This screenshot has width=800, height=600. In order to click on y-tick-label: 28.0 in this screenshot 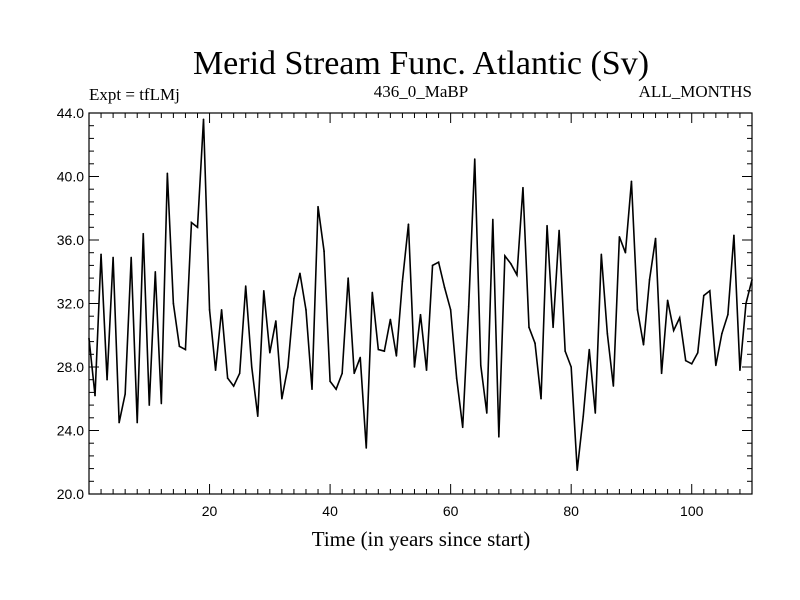, I will do `click(70, 367)`.